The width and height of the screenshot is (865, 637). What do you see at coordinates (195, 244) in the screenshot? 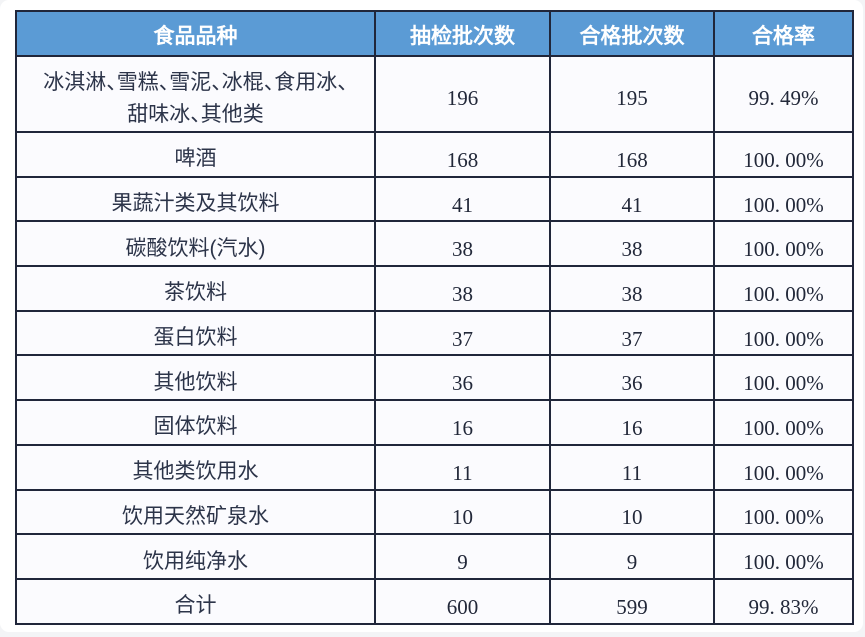
I see `cell-food-type: 碳酸饮料(汽水)` at bounding box center [195, 244].